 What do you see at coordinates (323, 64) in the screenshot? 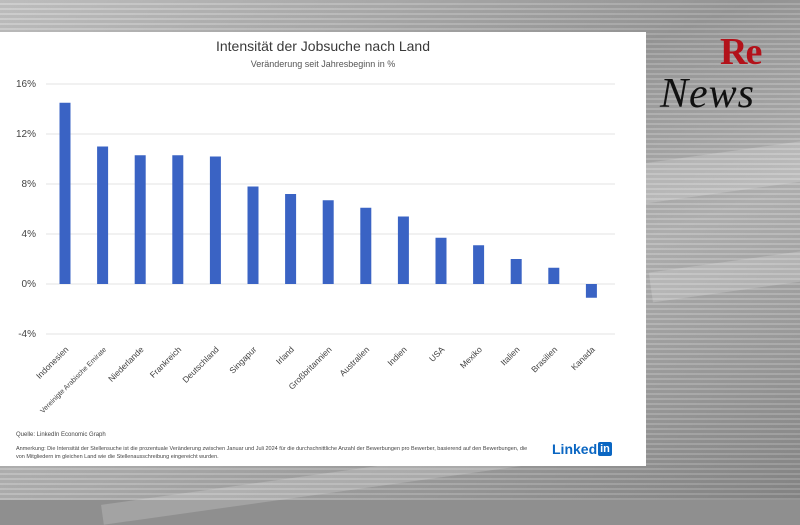
I see `chart-subtitle: Veränderung seit Jahresbeginn in %` at bounding box center [323, 64].